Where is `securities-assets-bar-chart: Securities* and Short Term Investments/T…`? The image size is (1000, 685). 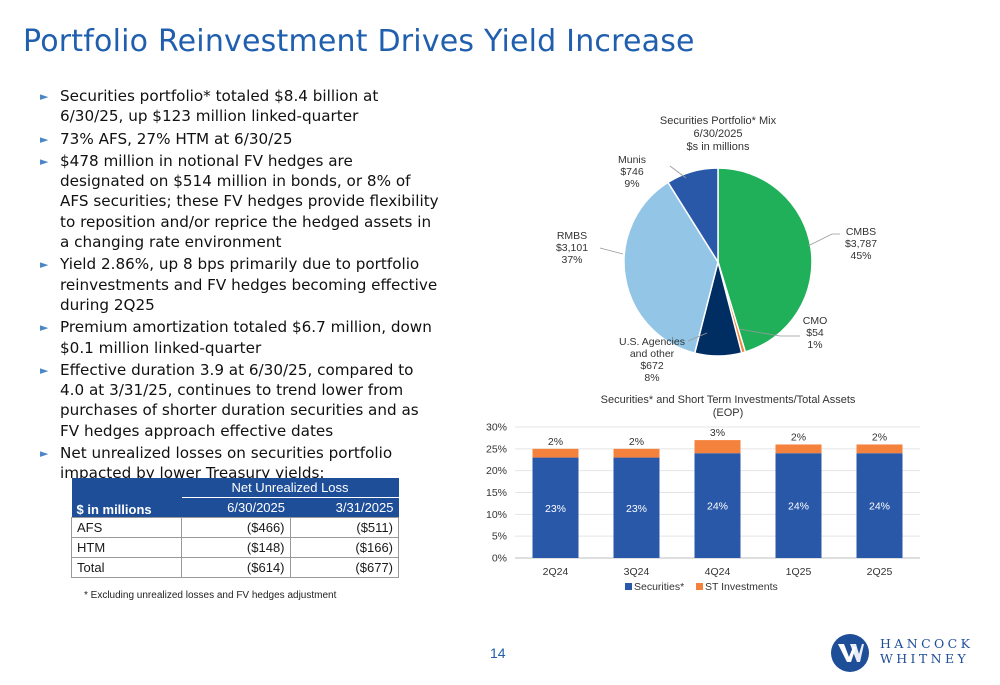
securities-assets-bar-chart: Securities* and Short Term Investments/T… is located at coordinates (703, 493).